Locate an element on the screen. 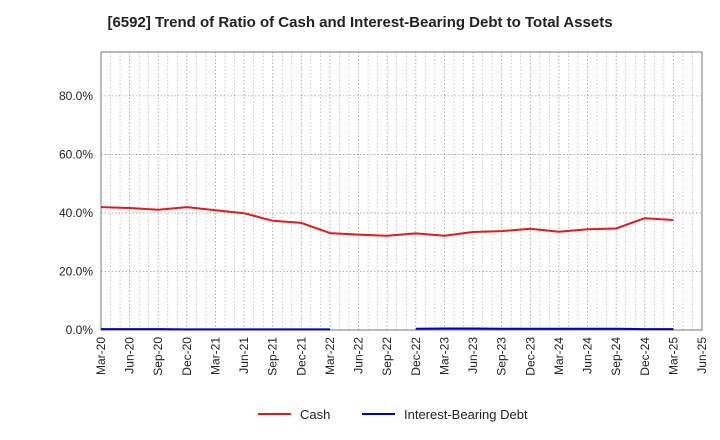  x-tick-label: Dec-24 is located at coordinates (645, 356).